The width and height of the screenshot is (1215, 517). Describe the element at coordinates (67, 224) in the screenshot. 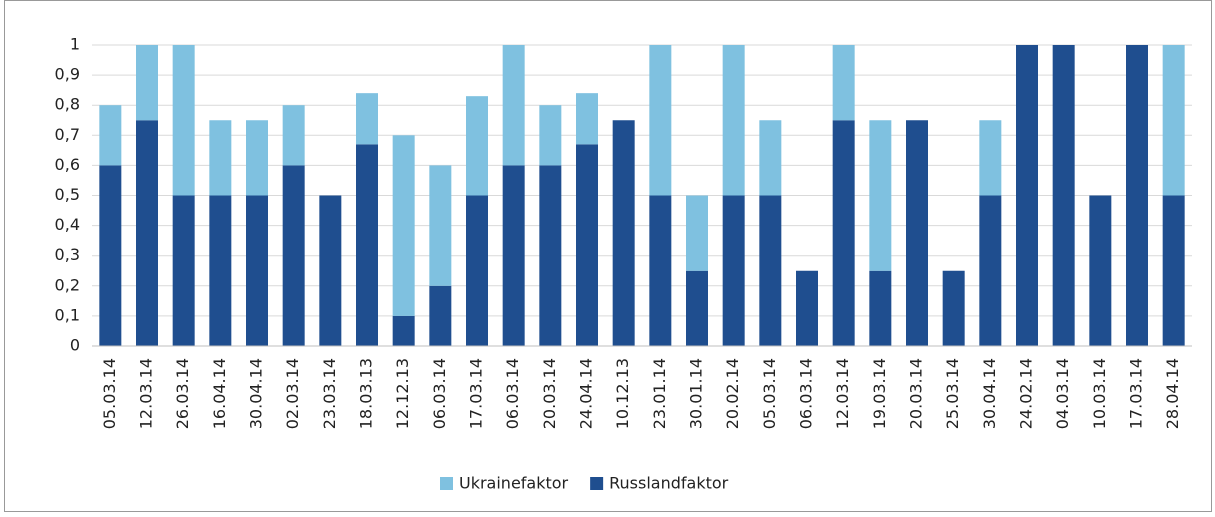

I see `y-tick-label: 0,4` at that location.